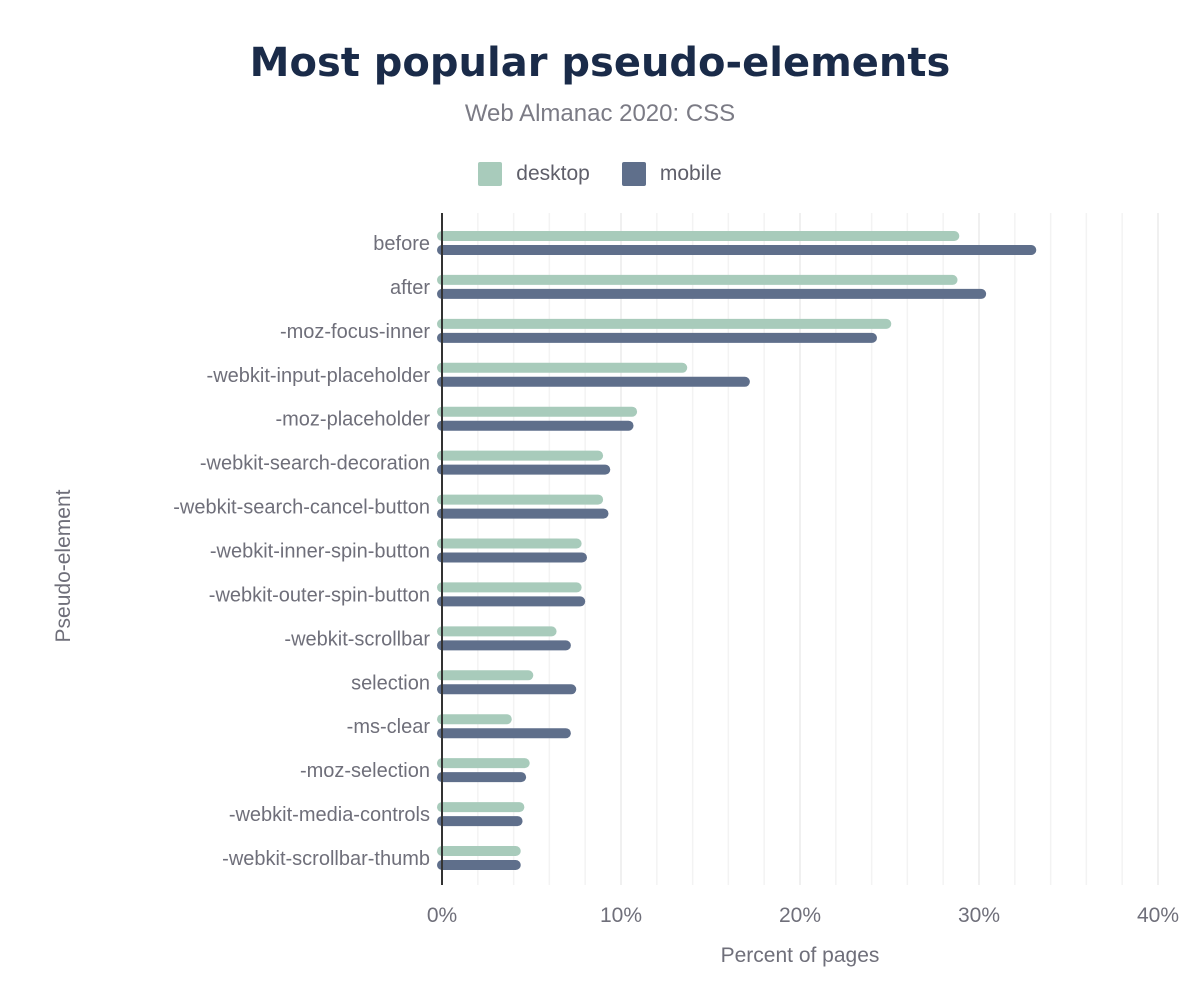  Describe the element at coordinates (690, 173) in the screenshot. I see `legend-label-mobile: mobile` at that location.